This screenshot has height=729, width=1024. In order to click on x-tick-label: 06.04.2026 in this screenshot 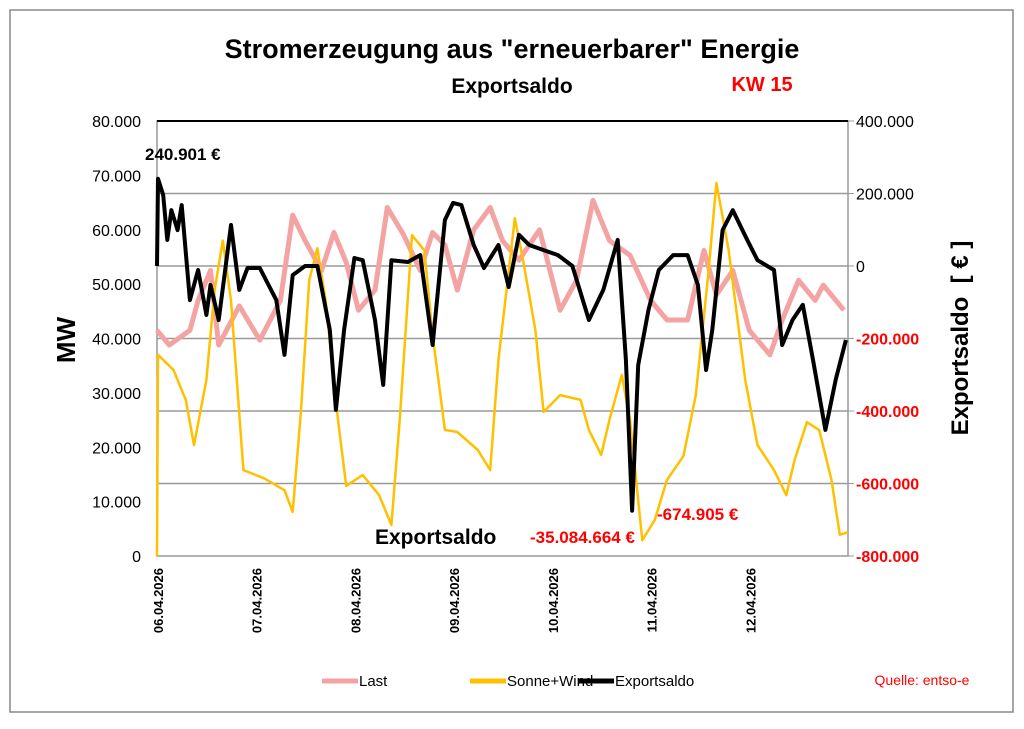, I will do `click(158, 600)`.